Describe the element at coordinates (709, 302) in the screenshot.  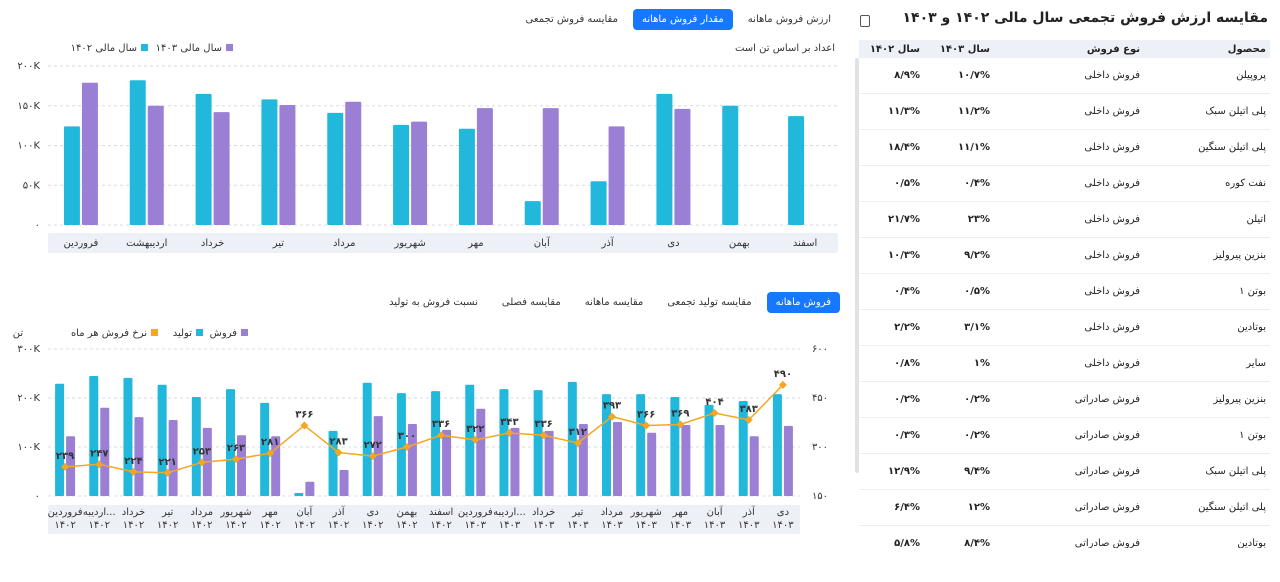
I see `tab: مقایسه تولید تجمعی` at that location.